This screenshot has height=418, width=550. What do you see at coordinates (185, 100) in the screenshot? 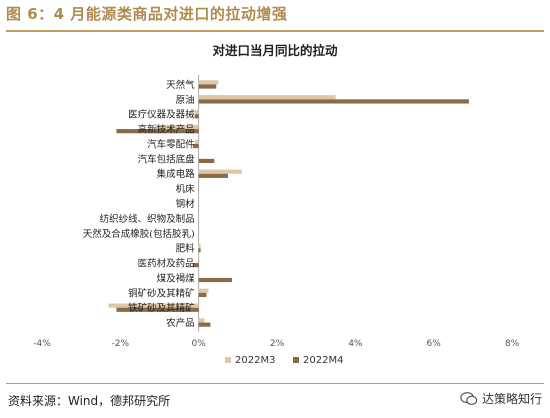
I see `category-label: 原油` at bounding box center [185, 100].